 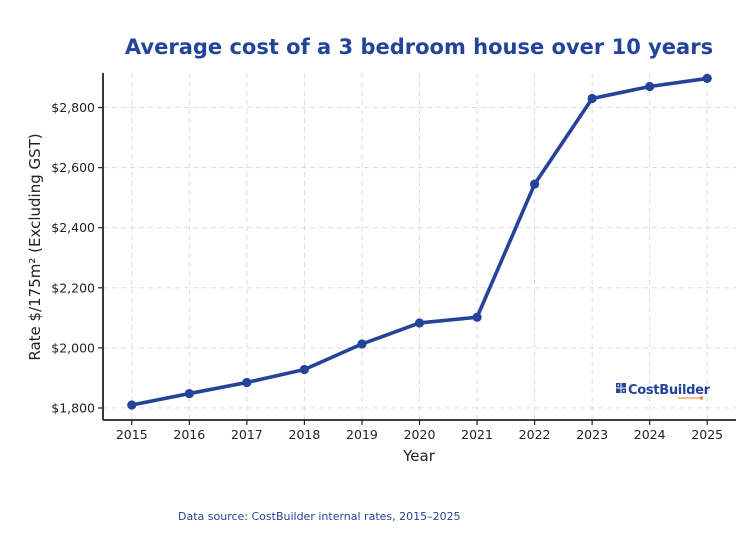 What do you see at coordinates (362, 434) in the screenshot?
I see `x-tick-label: 2019` at bounding box center [362, 434].